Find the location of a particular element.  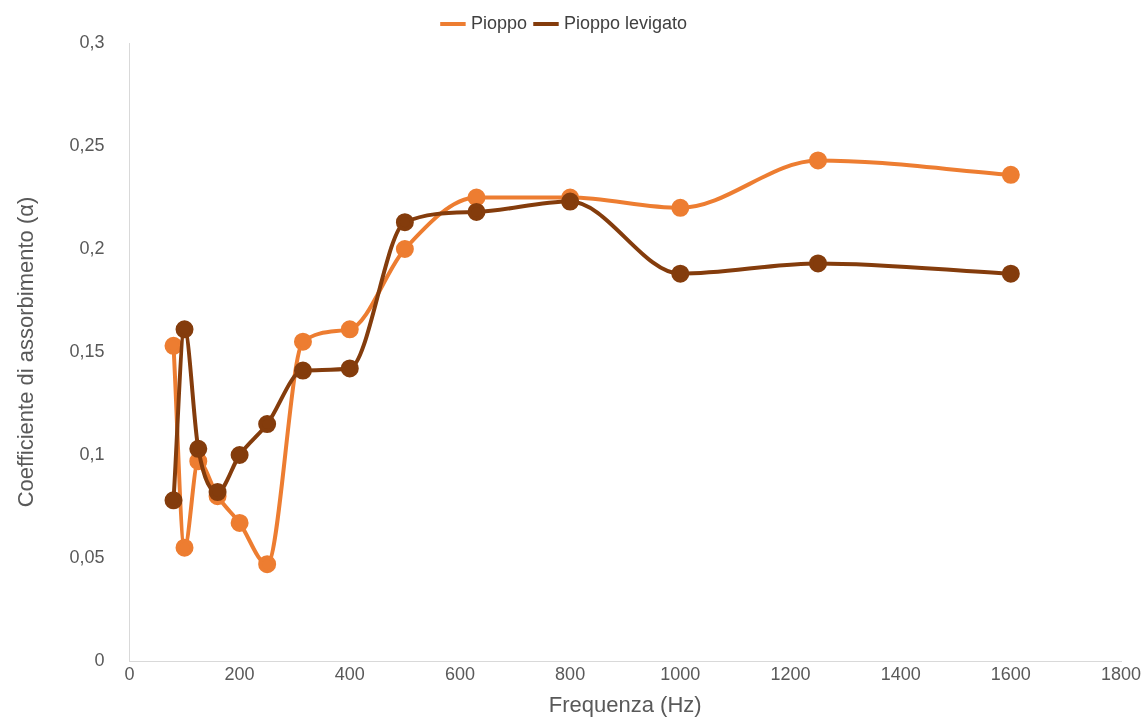

x-tick-label: 1800 is located at coordinates (1121, 673).